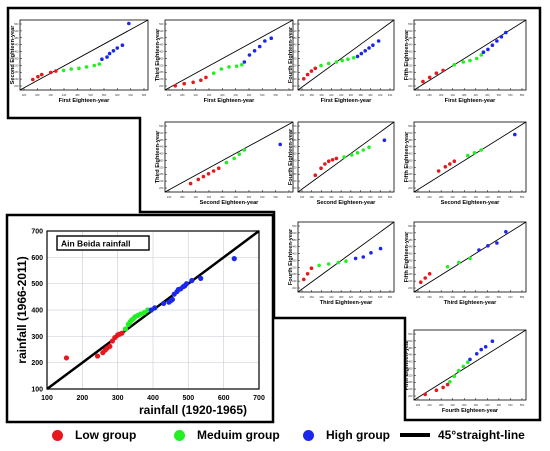 This screenshot has width=550, height=451. I want to click on x-axis-label: Second Eighteen-year, so click(471, 203).